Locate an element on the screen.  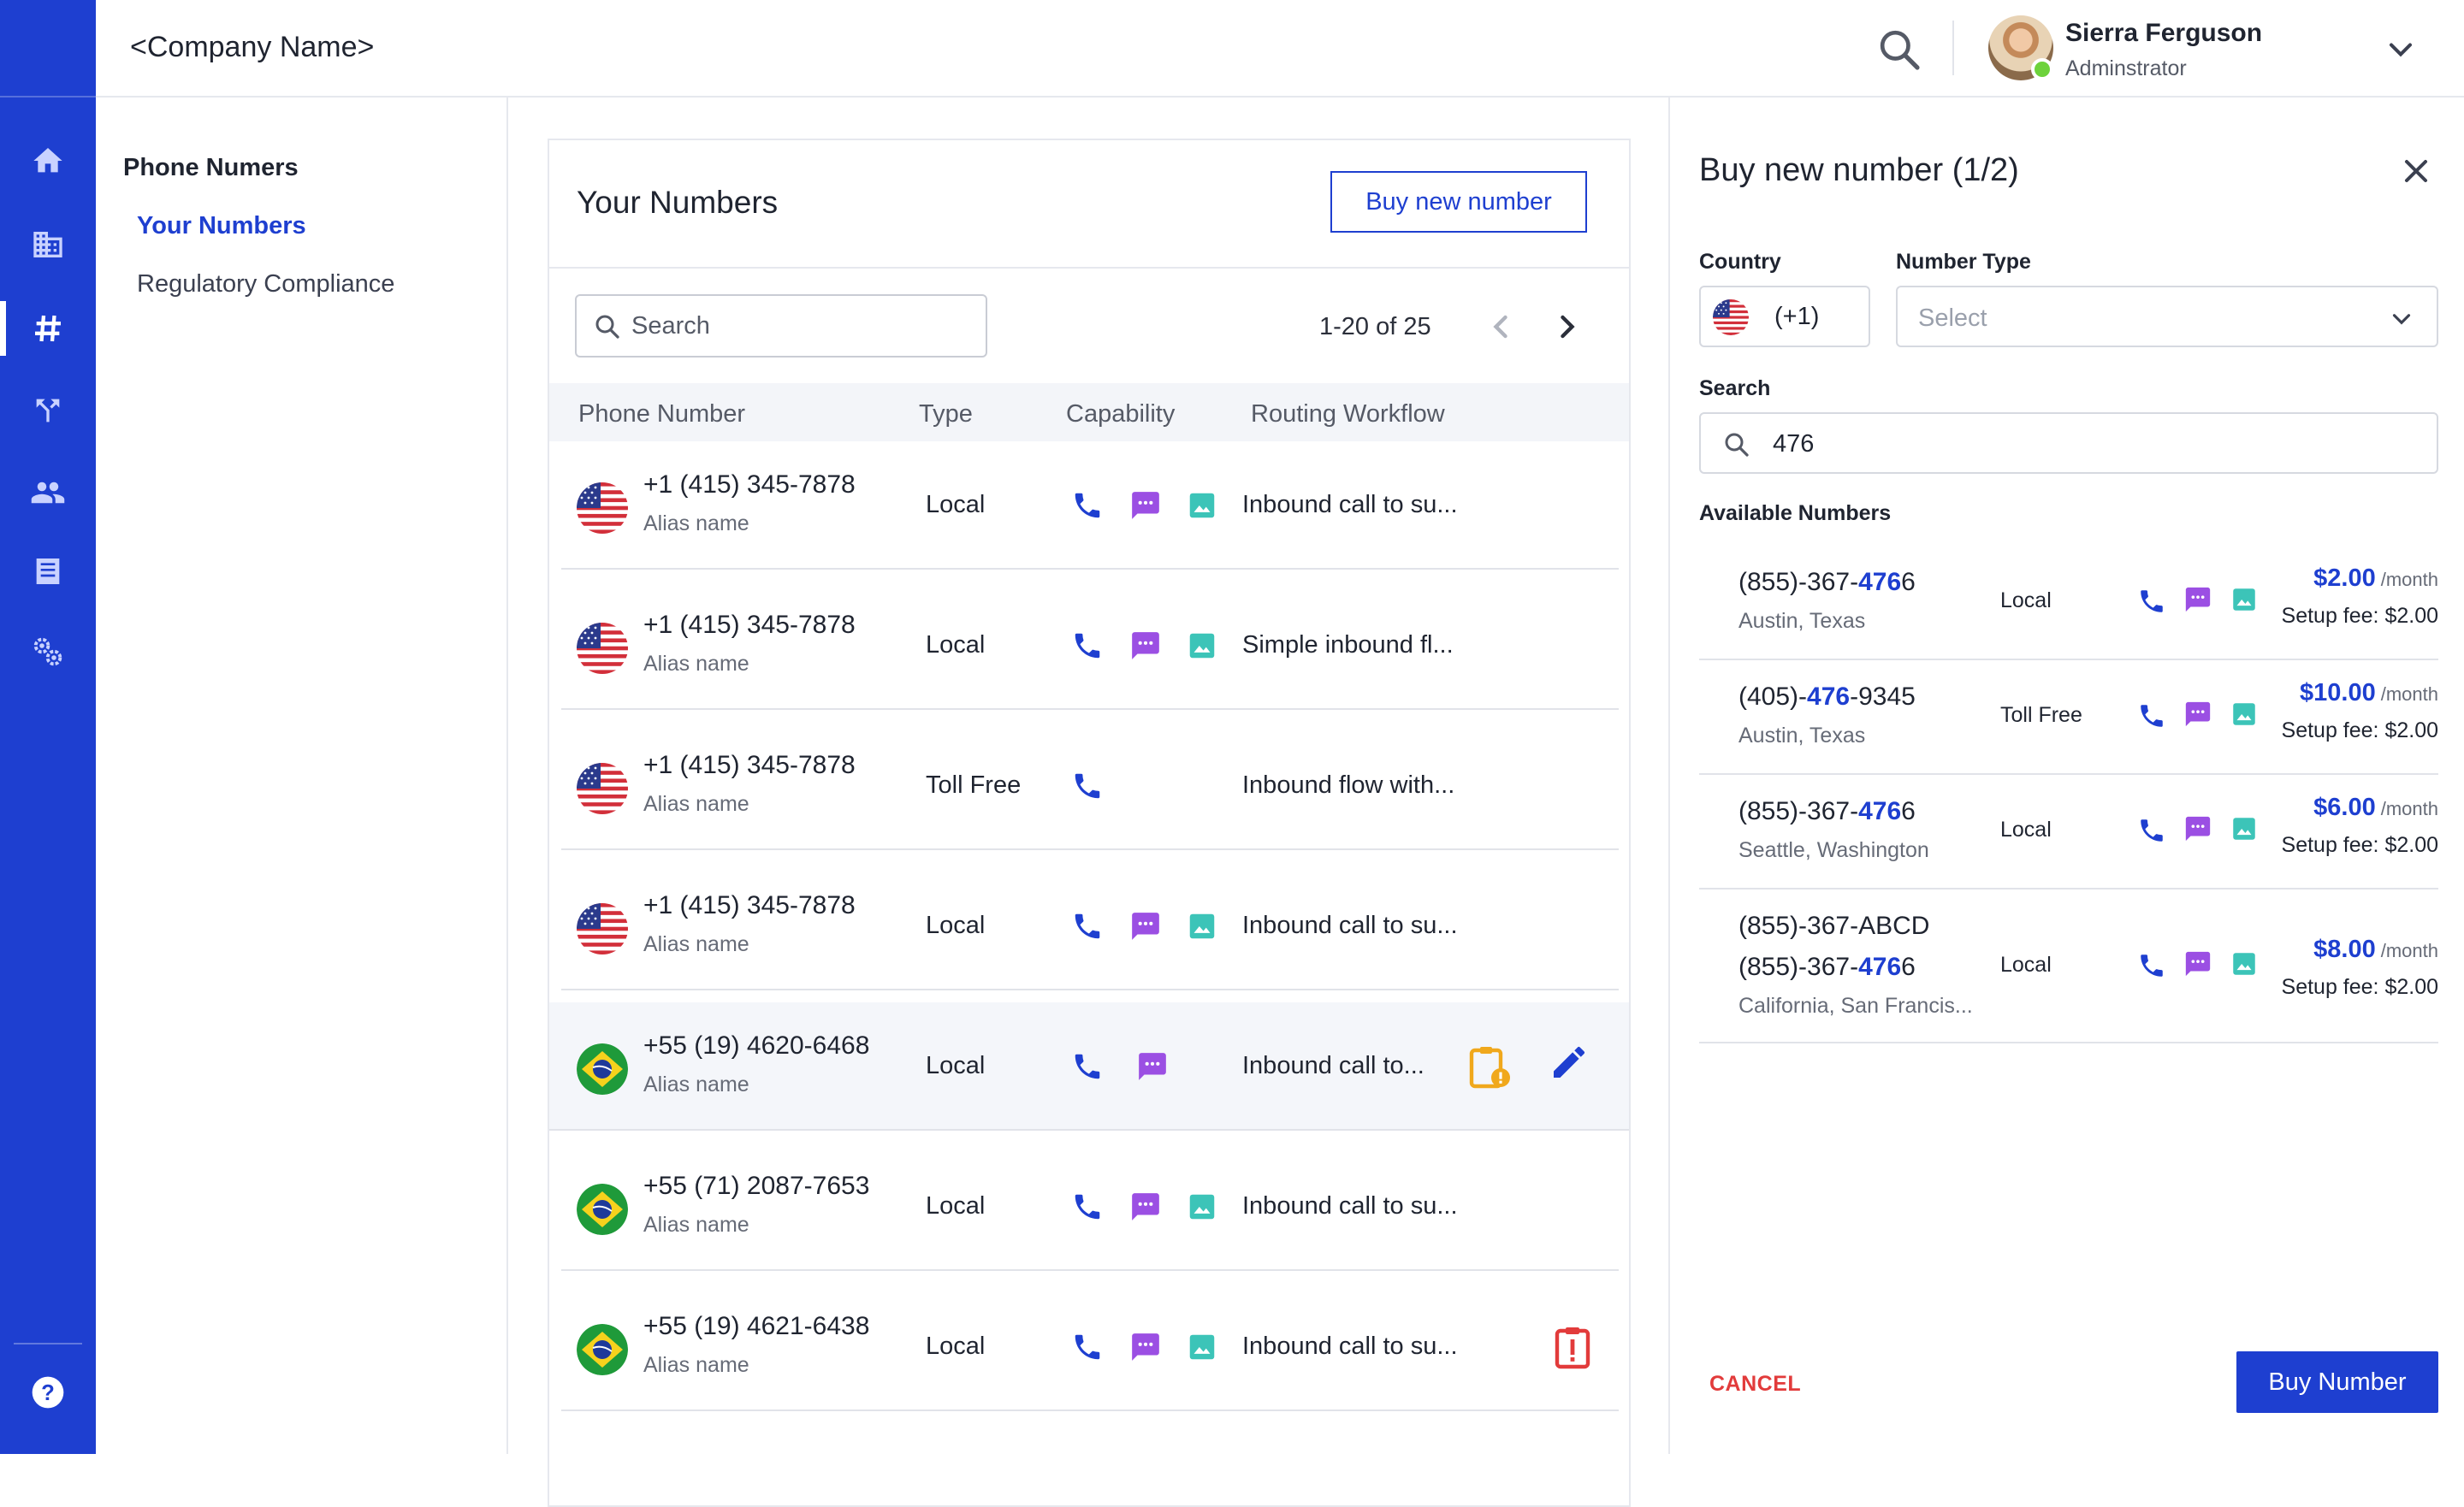
number-type: Toll Free is located at coordinates (974, 785).